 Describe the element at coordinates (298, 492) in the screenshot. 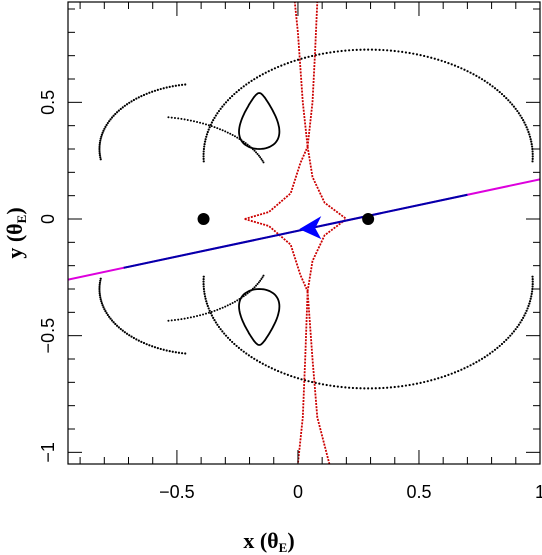

I see `x-tick-label: 0` at that location.